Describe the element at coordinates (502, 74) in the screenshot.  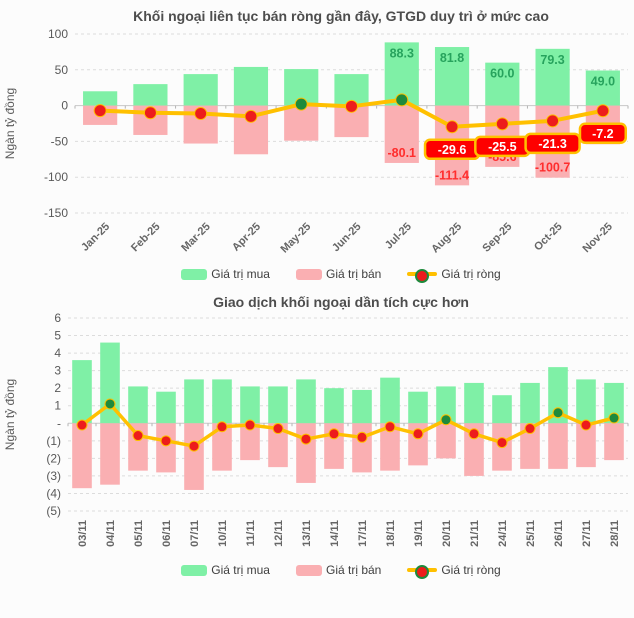
I see `buy-value-label: 60.0` at that location.